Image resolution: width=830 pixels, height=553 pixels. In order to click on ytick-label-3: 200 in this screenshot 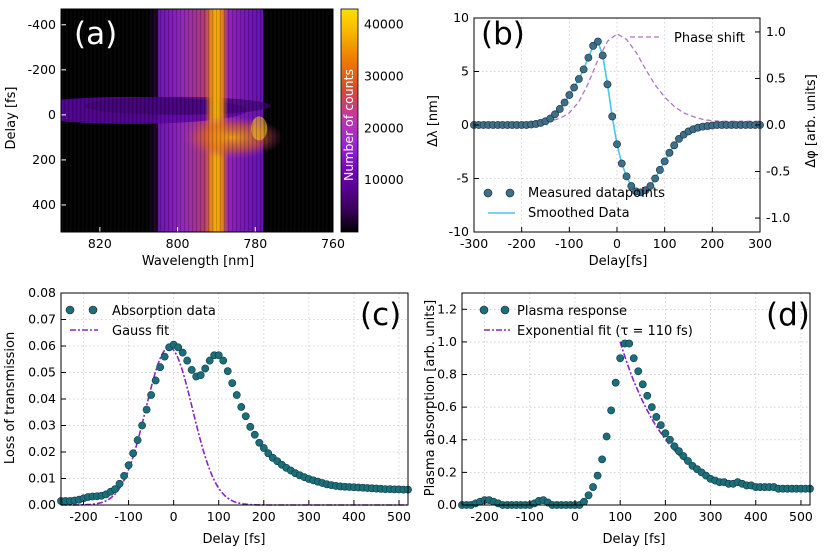, I will do `click(44, 159)`.